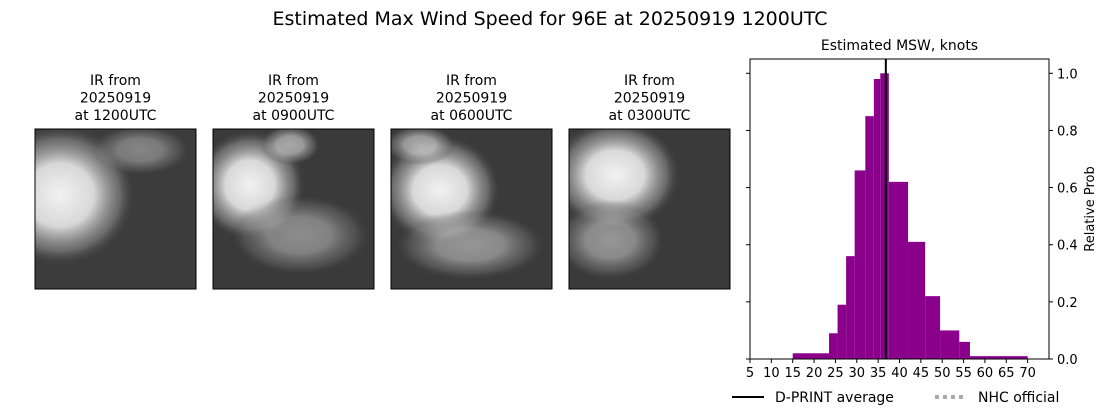 This screenshot has width=1100, height=409. What do you see at coordinates (878, 373) in the screenshot?
I see `x-tick-label: 35` at bounding box center [878, 373].